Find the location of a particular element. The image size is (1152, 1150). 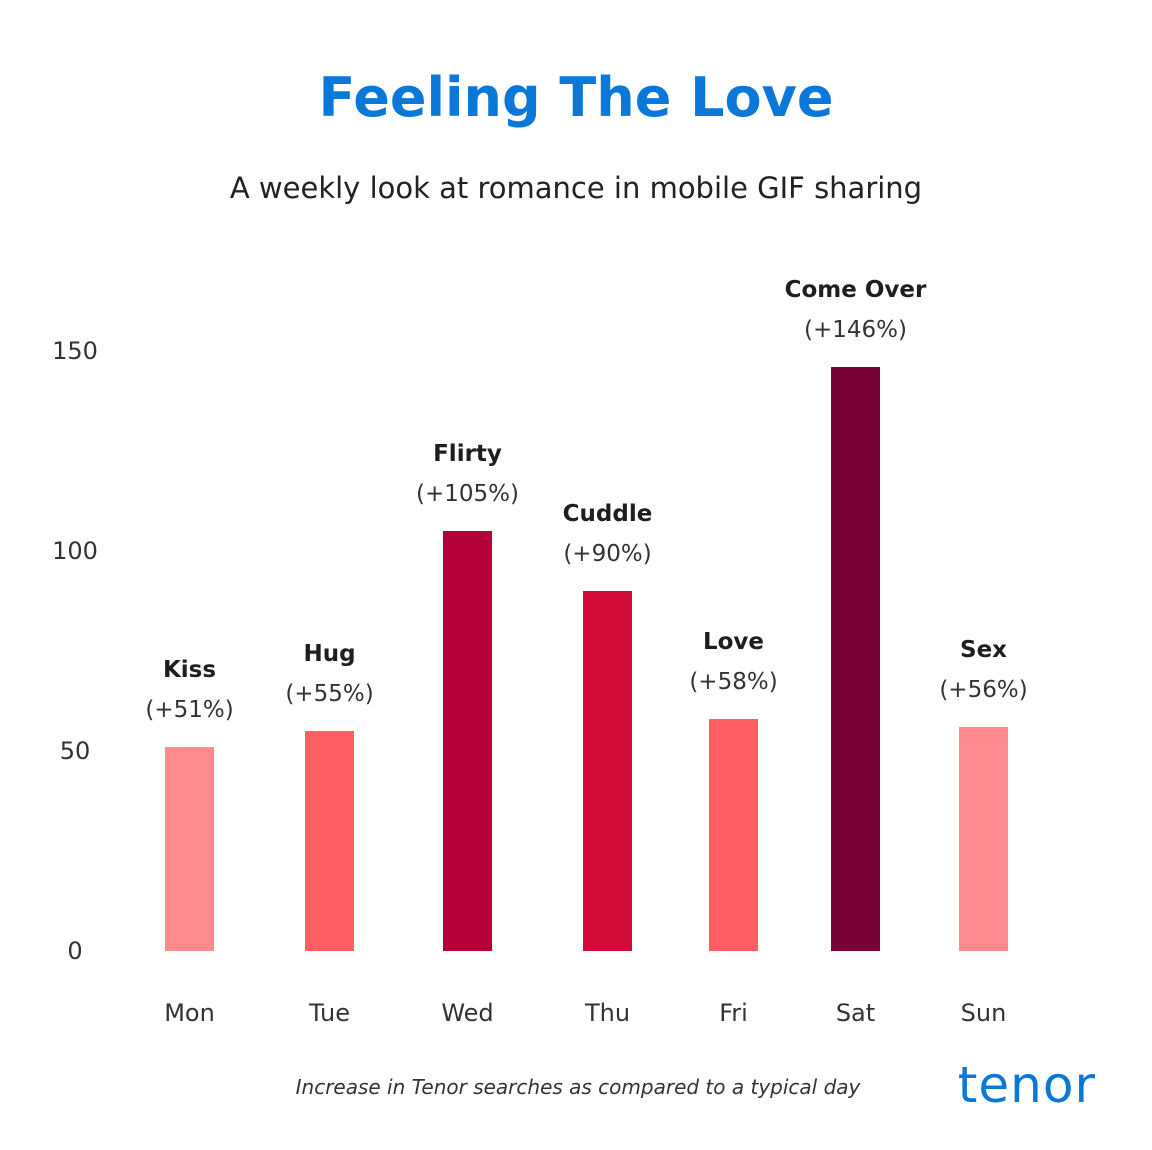

x-tick-label: Sun is located at coordinates (984, 1013).